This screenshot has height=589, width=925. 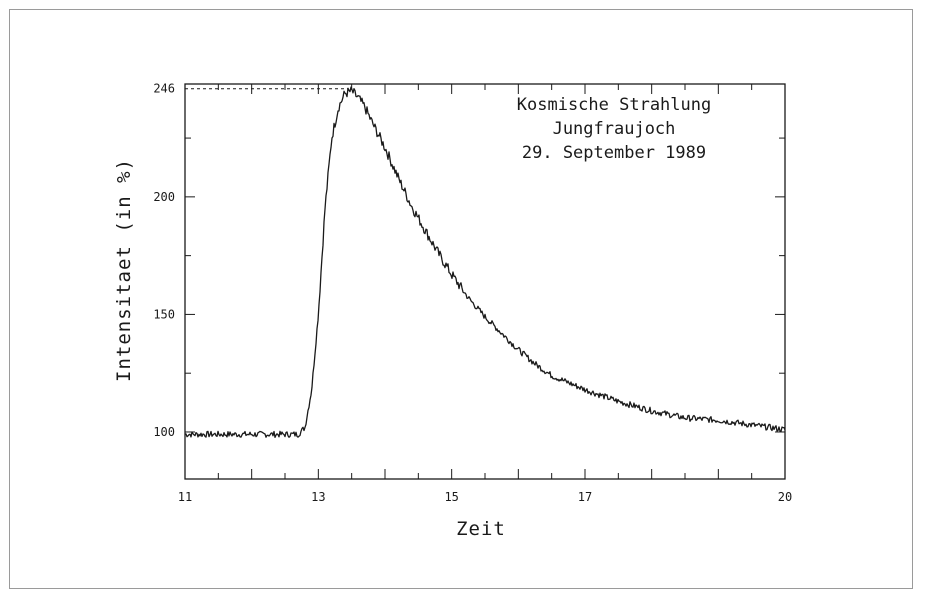 I want to click on x-tick-label: 20, so click(x=785, y=497).